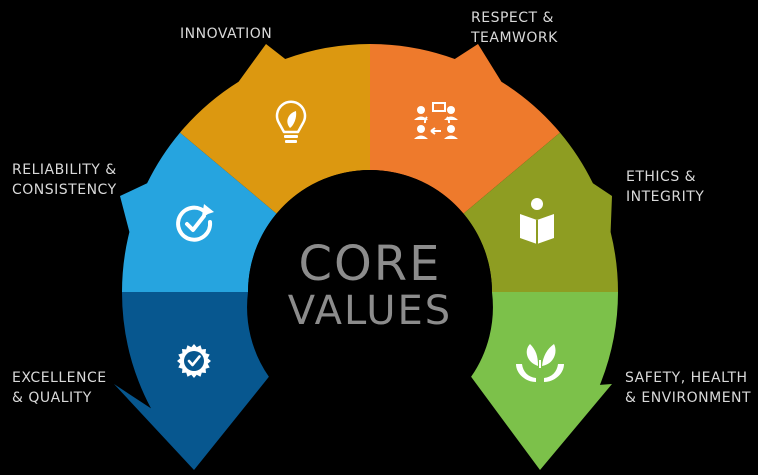 The image size is (758, 475). What do you see at coordinates (665, 187) in the screenshot?
I see `label-ethics-integrity: ETHICS & INTEGRITY` at bounding box center [665, 187].